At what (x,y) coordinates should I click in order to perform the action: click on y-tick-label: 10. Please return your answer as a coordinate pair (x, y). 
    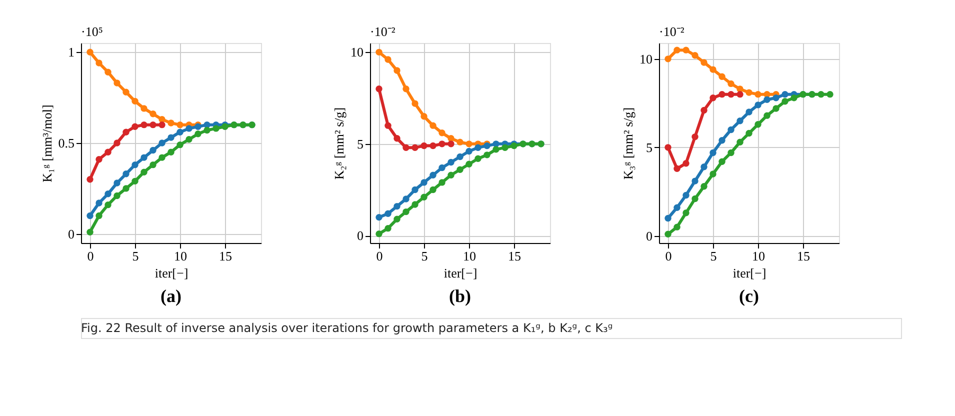
    Looking at the image, I should click on (646, 58).